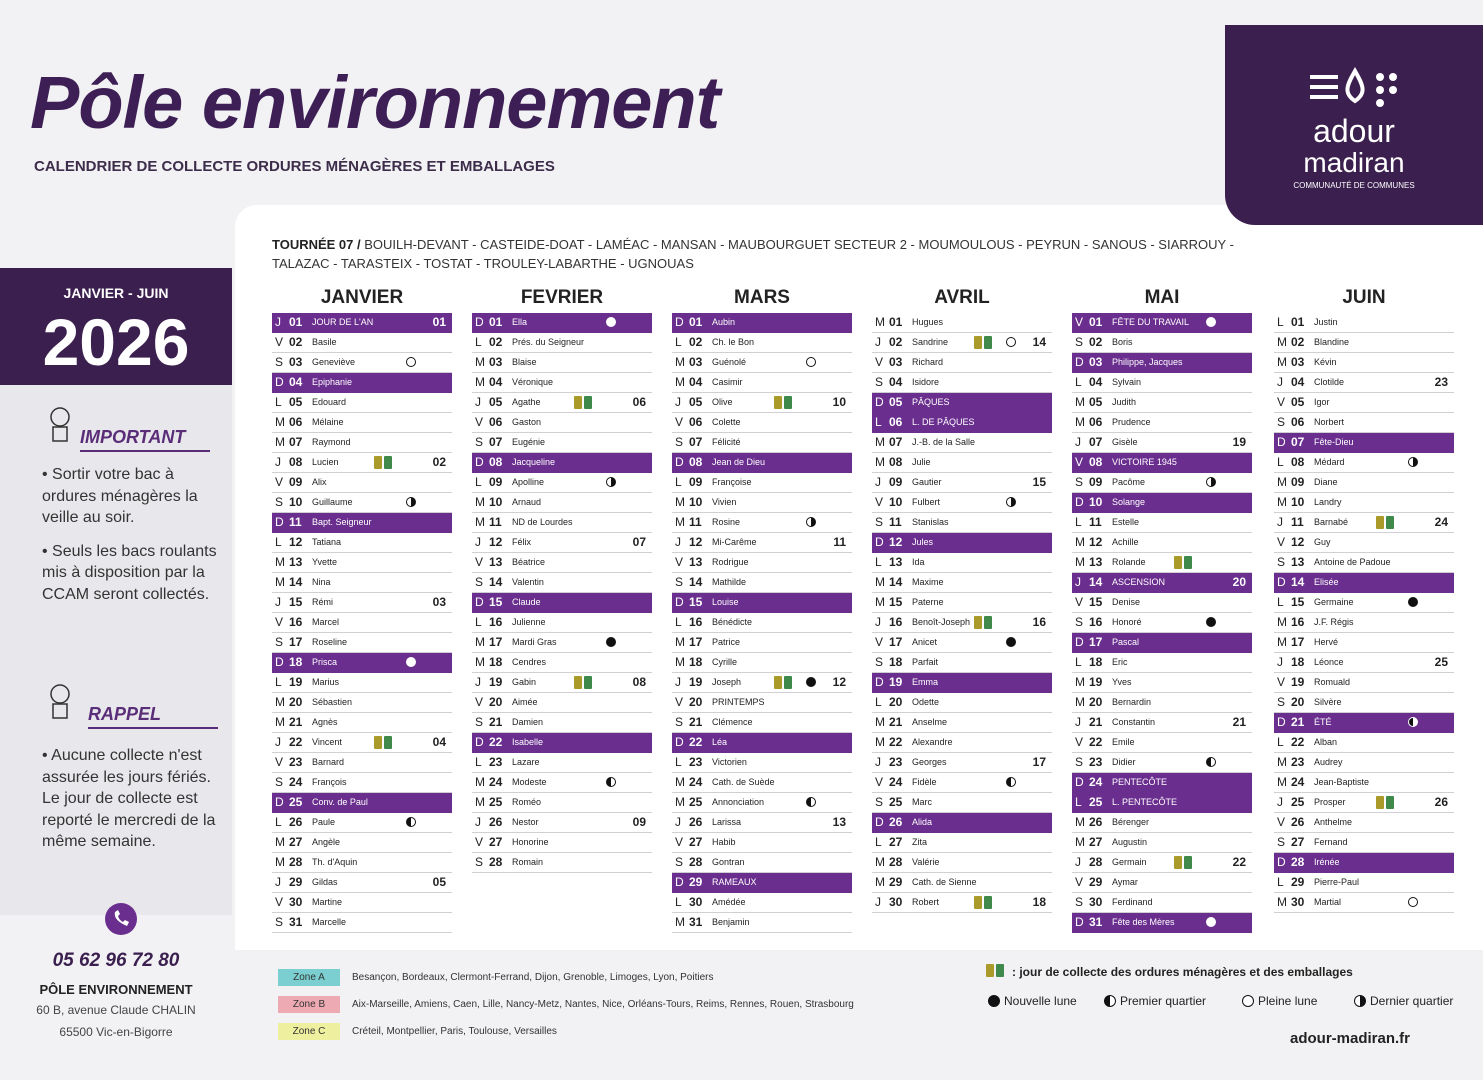 This screenshot has height=1080, width=1483. Describe the element at coordinates (962, 523) in the screenshot. I see `day-row: S 11 Stanislas` at that location.